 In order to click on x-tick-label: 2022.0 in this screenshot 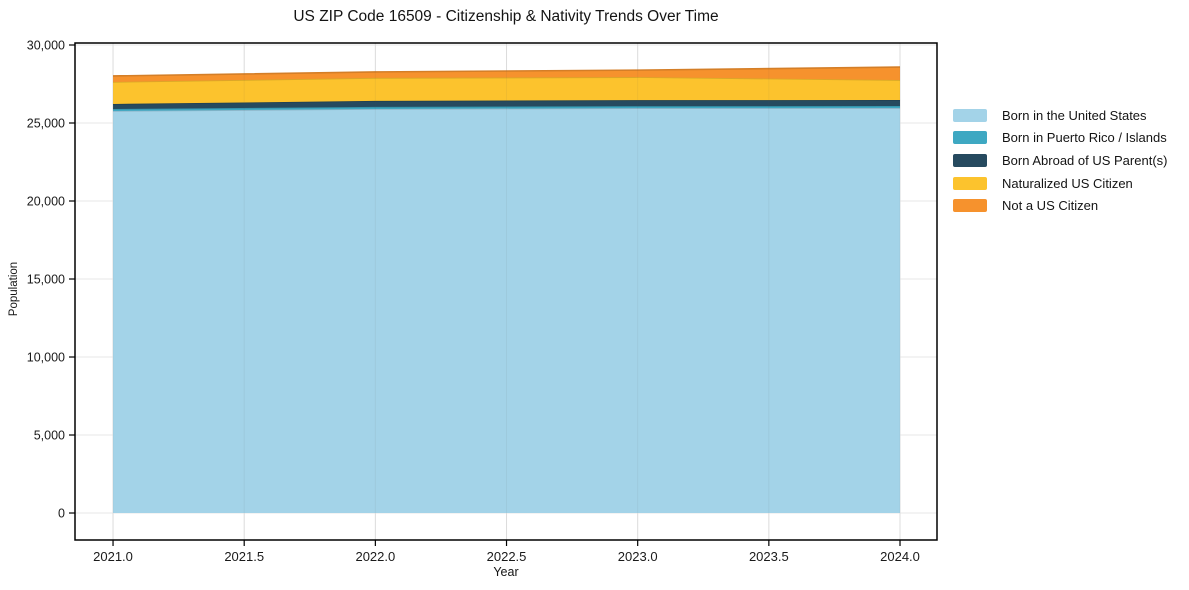, I will do `click(375, 556)`.